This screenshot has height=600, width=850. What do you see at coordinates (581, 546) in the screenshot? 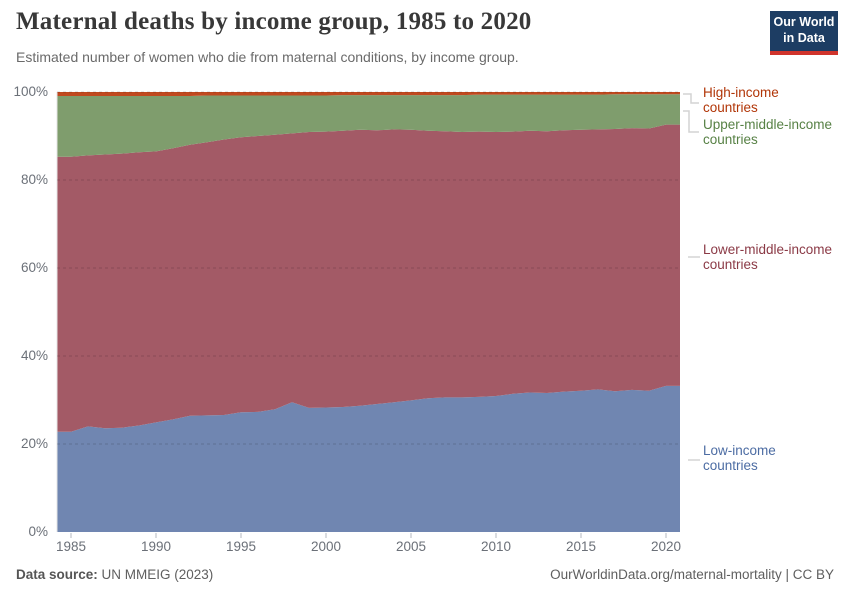
I see `x-tick-label: 2015` at bounding box center [581, 546].